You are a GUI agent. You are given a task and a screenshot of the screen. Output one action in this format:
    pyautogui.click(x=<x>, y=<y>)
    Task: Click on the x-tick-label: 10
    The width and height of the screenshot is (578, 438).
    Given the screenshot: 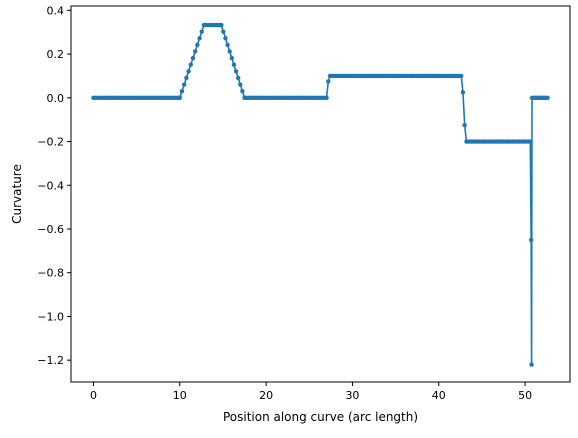 What is the action you would take?
    pyautogui.click(x=180, y=395)
    